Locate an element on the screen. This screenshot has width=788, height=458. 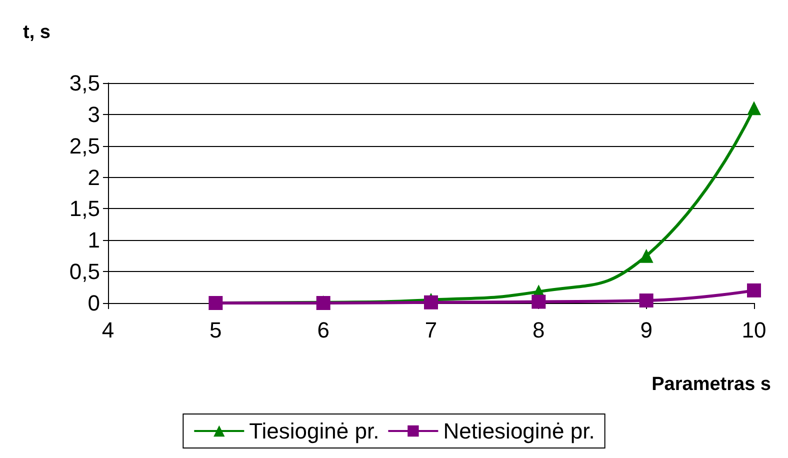
y-tick-label: 3 is located at coordinates (94, 114).